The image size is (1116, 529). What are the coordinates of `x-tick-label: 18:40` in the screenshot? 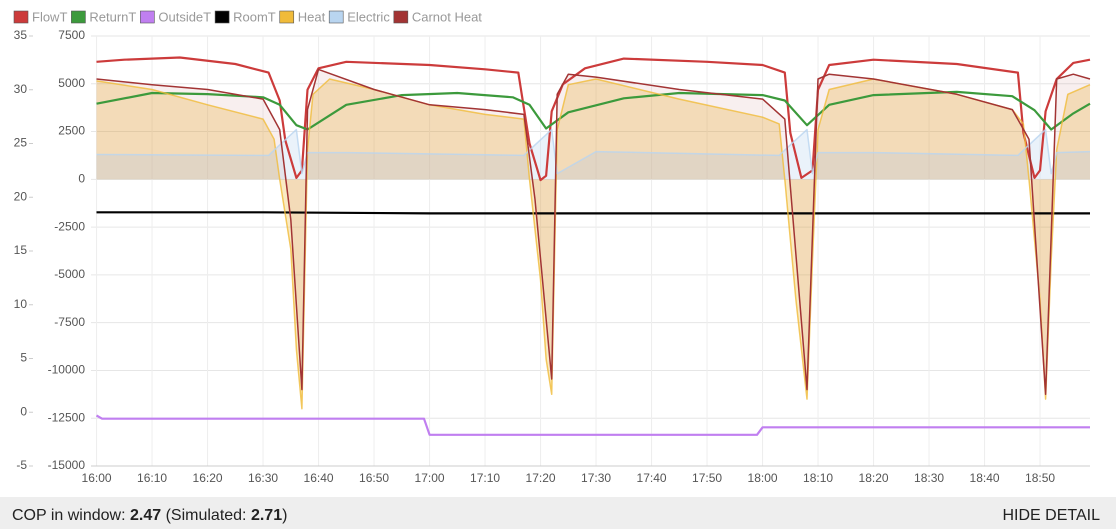 It's located at (985, 478).